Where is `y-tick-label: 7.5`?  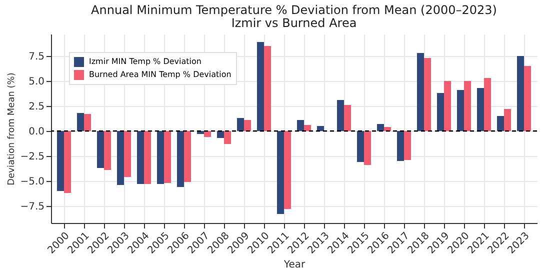
y-tick-label: 7.5 is located at coordinates (36, 57).